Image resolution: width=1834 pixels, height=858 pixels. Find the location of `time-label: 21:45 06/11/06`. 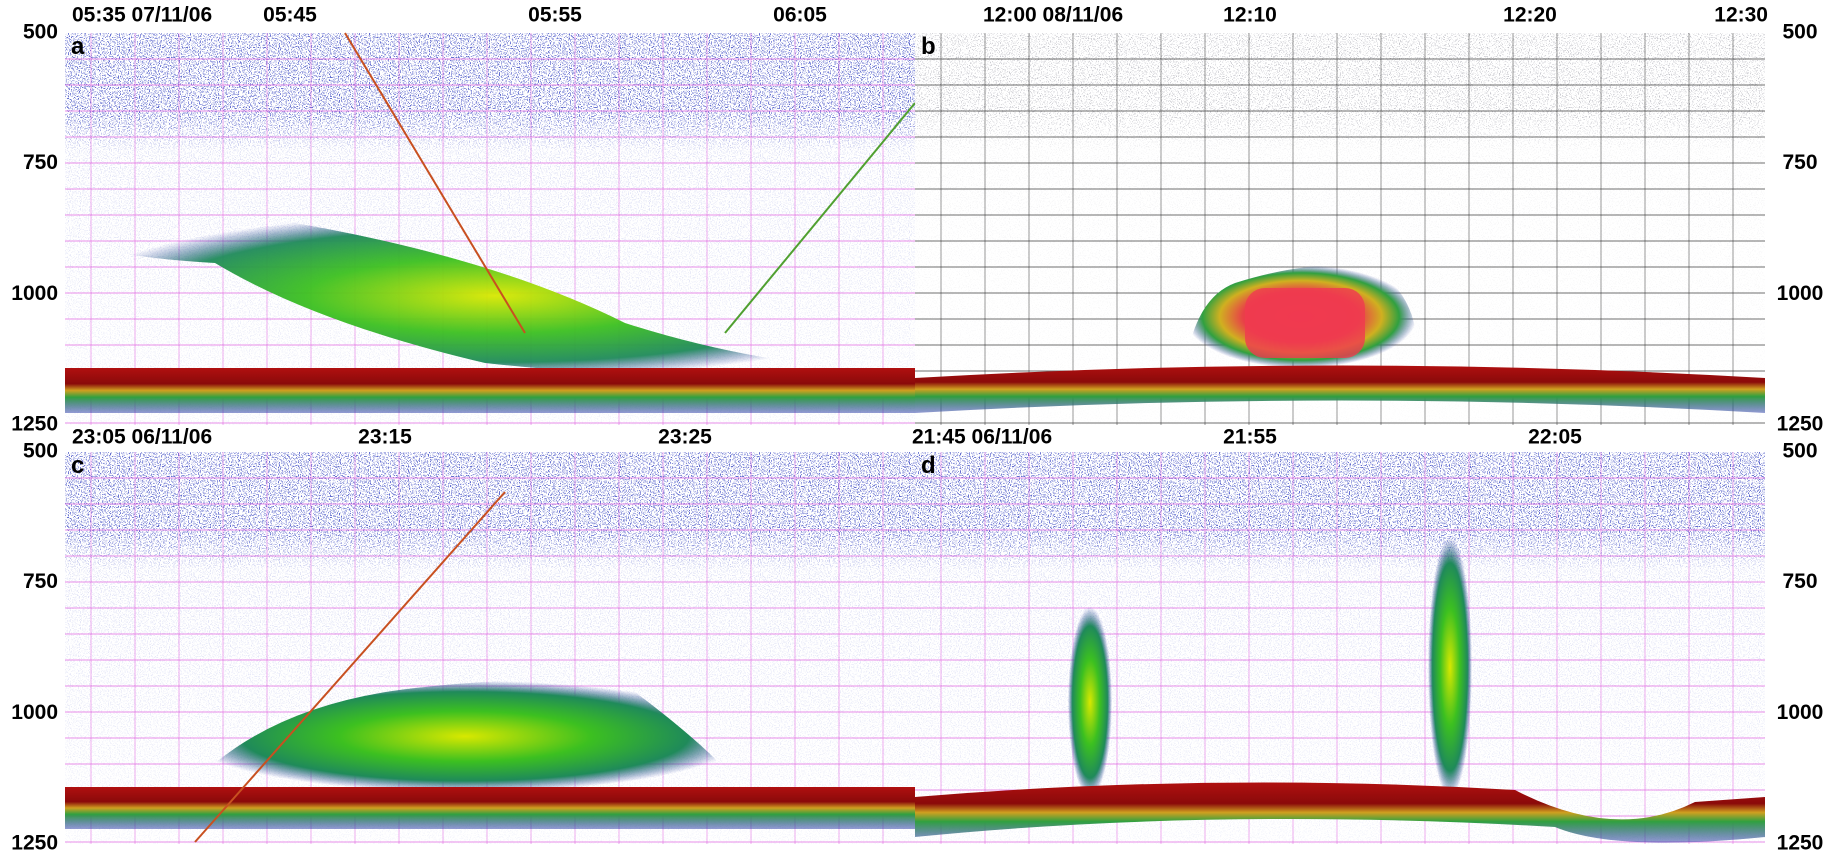

time-label: 21:45 06/11/06 is located at coordinates (982, 437).